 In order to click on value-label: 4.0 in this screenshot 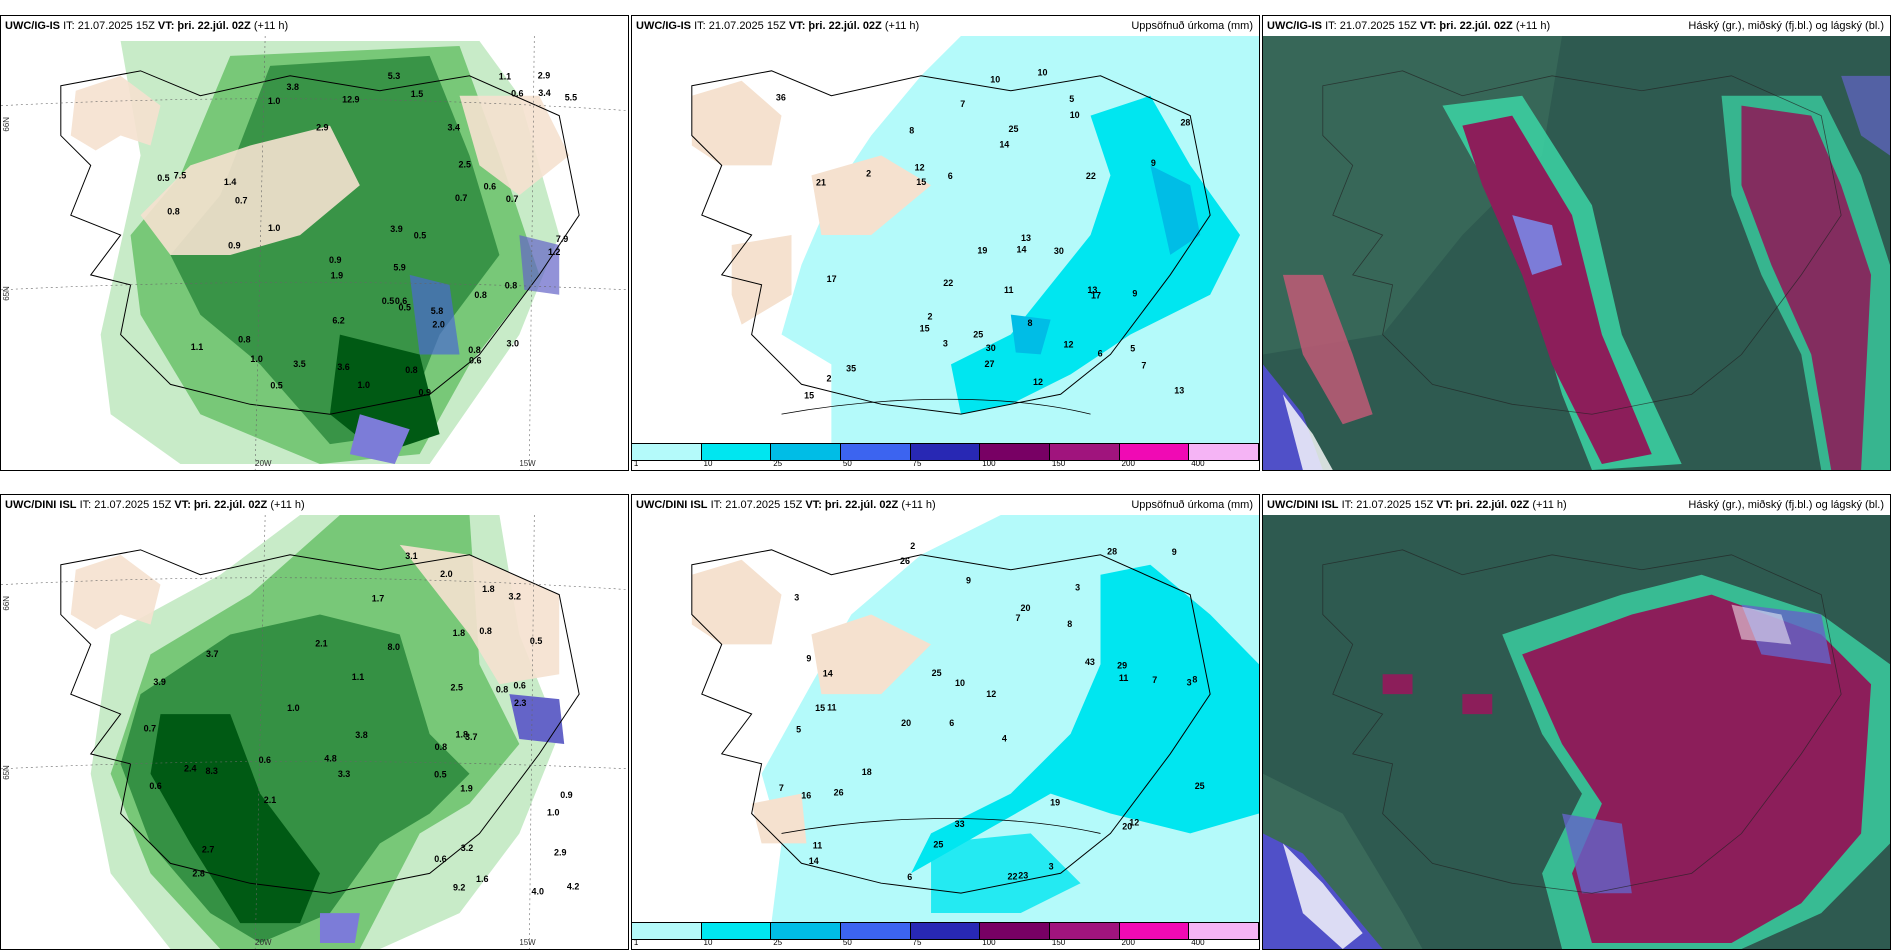, I will do `click(538, 892)`.